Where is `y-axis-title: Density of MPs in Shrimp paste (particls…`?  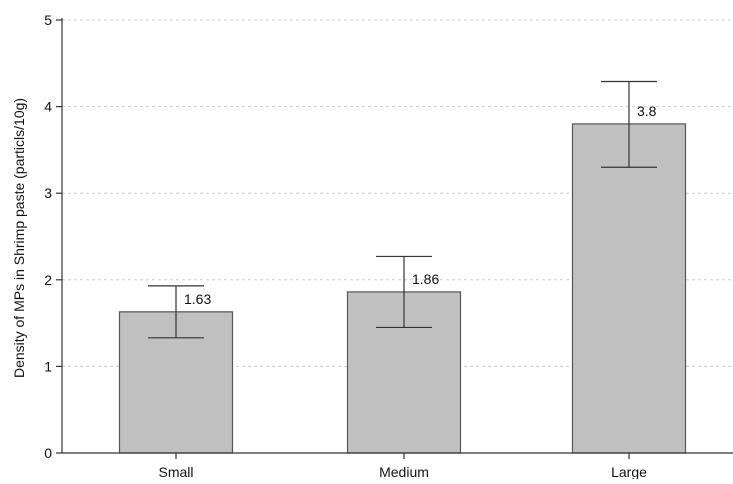 y-axis-title: Density of MPs in Shrimp paste (particls… is located at coordinates (19, 238).